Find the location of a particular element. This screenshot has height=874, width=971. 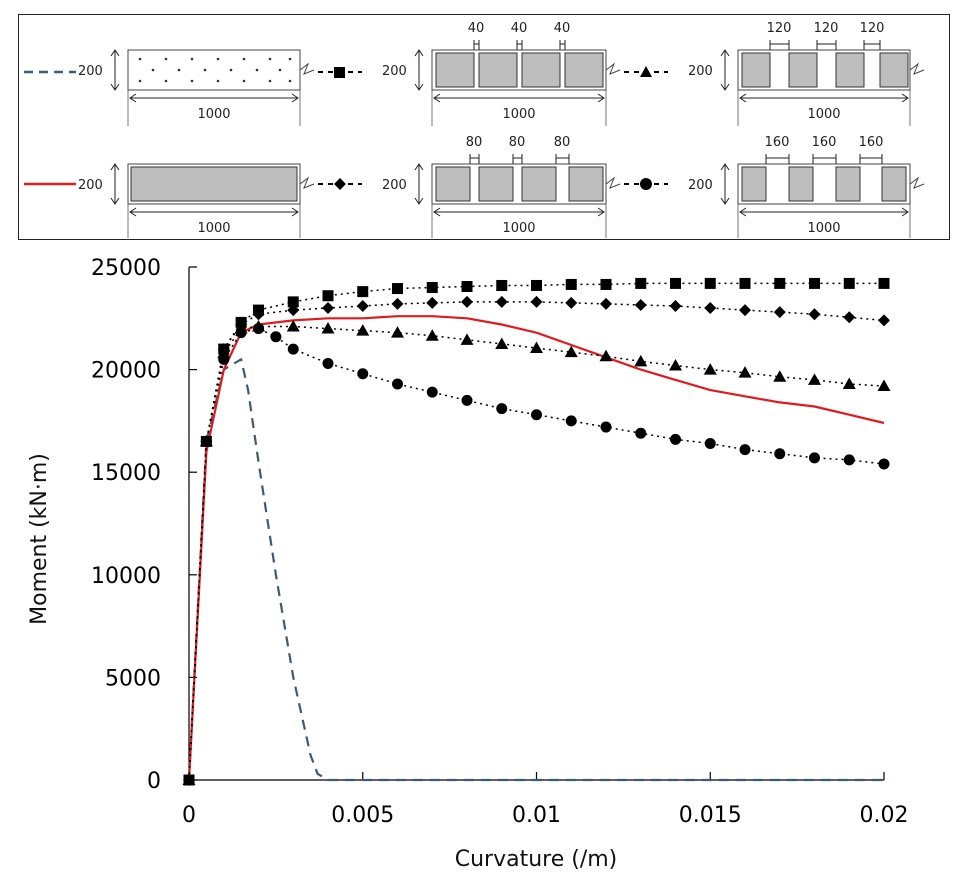

y-tick-label: 25000 is located at coordinates (126, 268).